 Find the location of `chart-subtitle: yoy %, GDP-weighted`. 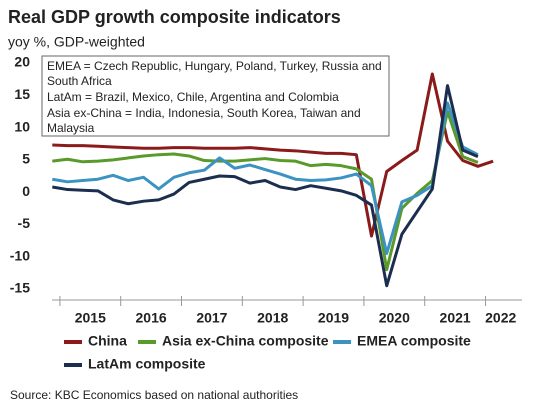

chart-subtitle: yoy %, GDP-weighted is located at coordinates (76, 42).